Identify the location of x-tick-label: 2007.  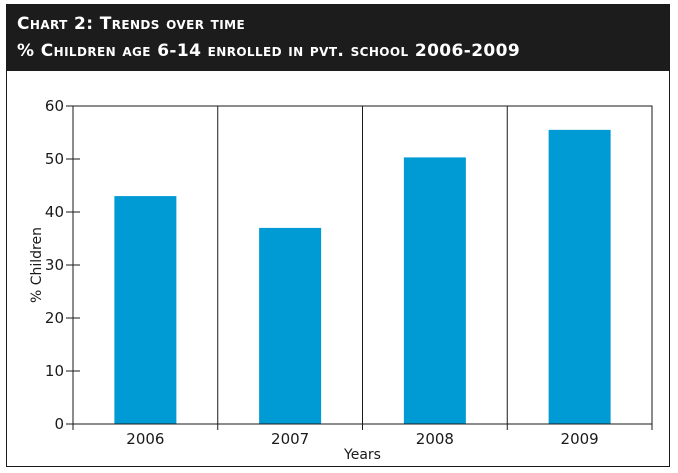
(290, 439).